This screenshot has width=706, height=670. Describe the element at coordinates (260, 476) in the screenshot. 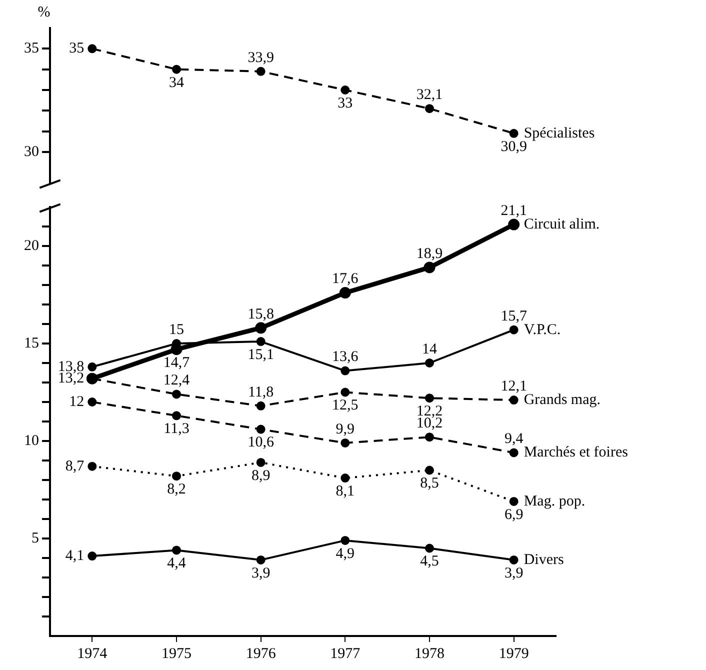

I see `data-label: 8,9` at that location.